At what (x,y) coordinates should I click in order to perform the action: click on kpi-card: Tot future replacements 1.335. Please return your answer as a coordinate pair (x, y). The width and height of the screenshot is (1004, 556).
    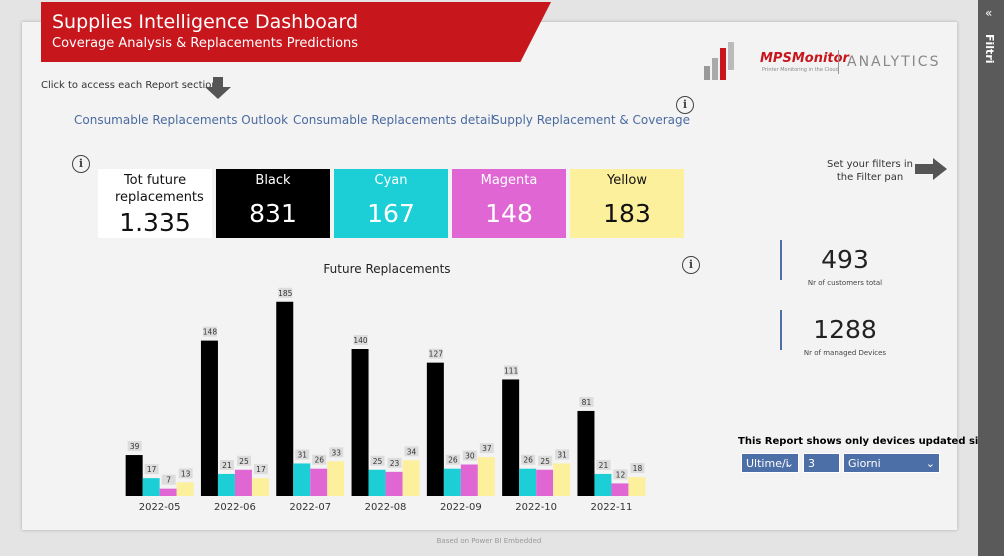
    Looking at the image, I should click on (155, 203).